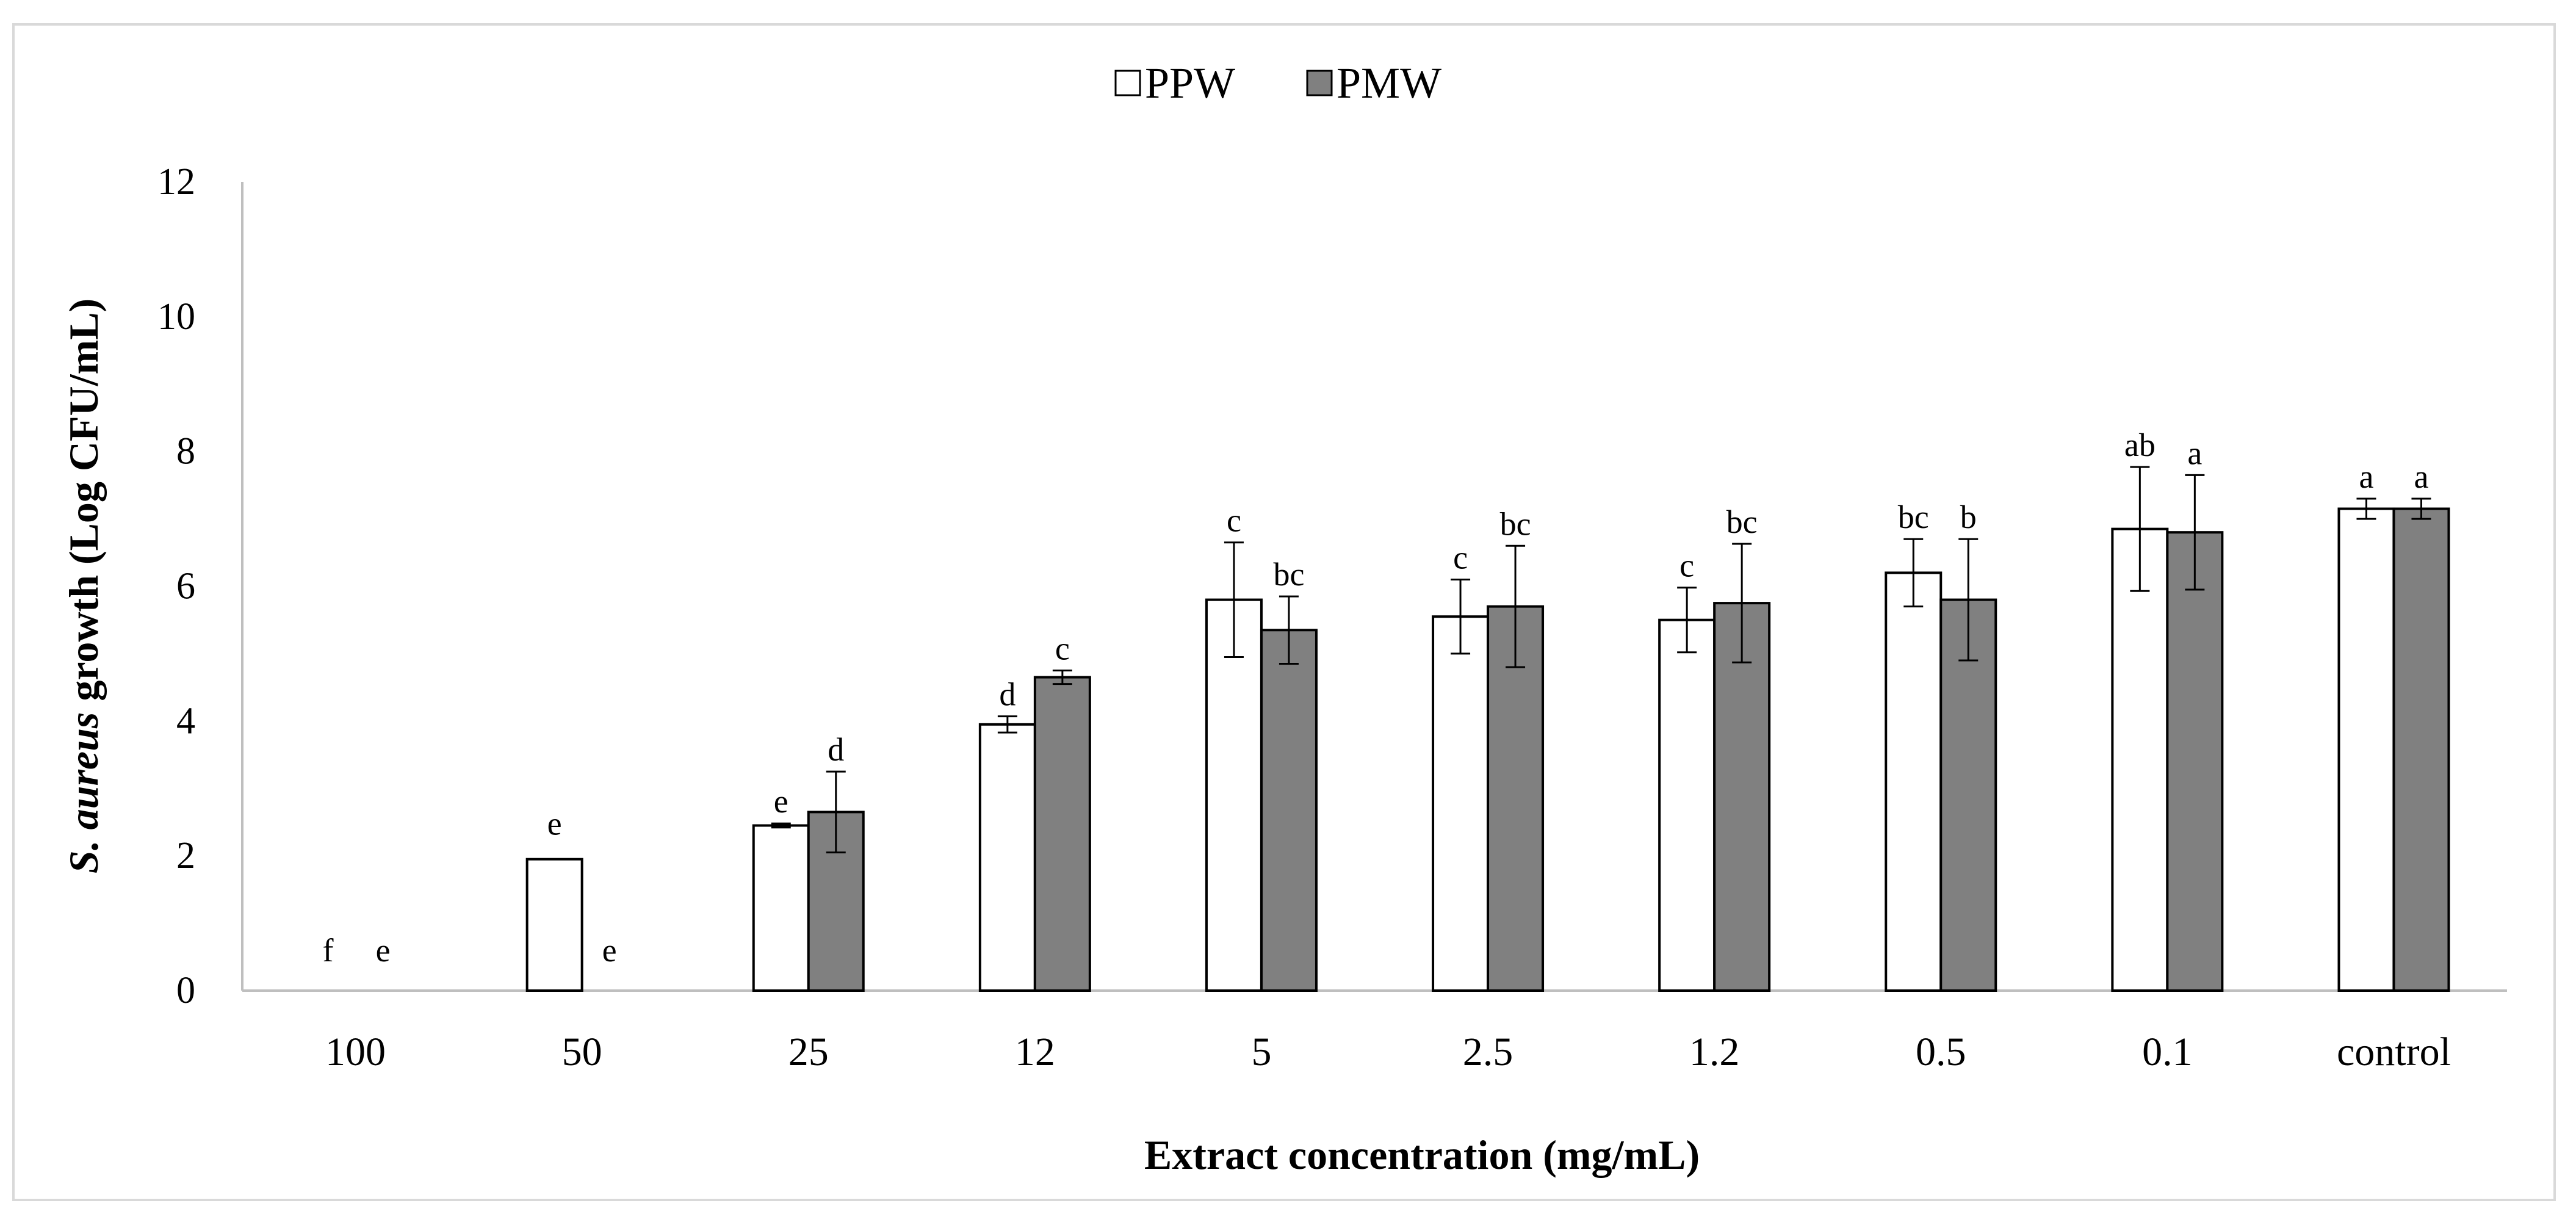 The image size is (2576, 1225). What do you see at coordinates (185, 990) in the screenshot?
I see `y-tick-label: 0` at bounding box center [185, 990].